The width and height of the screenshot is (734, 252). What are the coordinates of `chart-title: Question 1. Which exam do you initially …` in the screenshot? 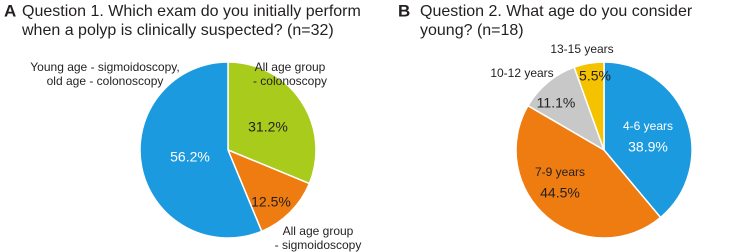 It's located at (191, 11).